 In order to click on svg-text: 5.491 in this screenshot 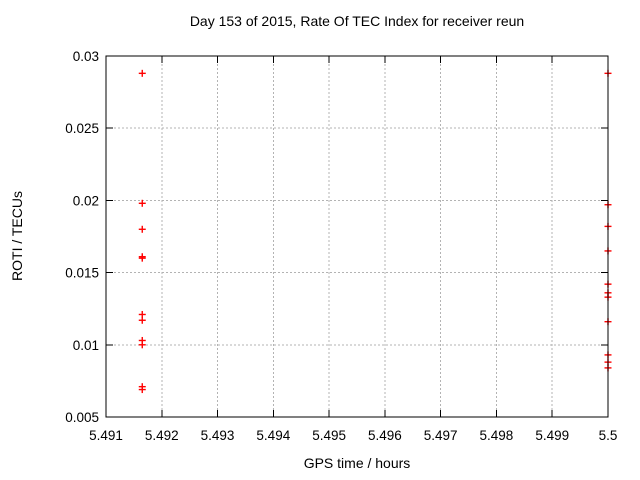, I will do `click(106, 435)`.